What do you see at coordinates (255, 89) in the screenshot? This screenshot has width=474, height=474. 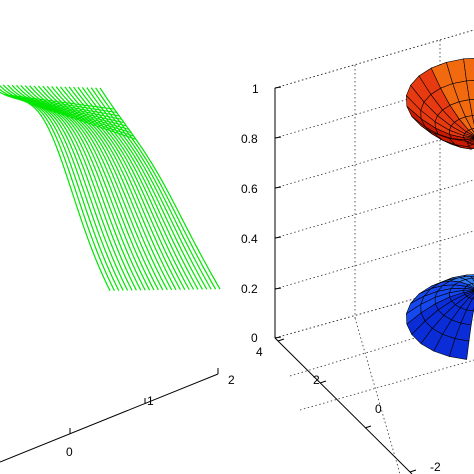 I see `z-tick-label-5: 1` at bounding box center [255, 89].